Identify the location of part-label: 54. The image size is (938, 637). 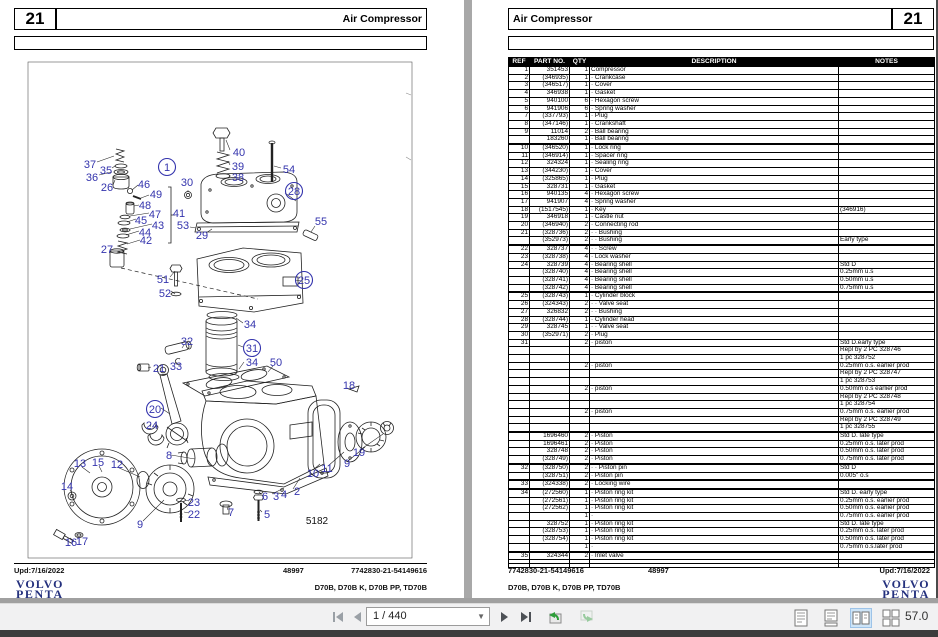
(289, 170).